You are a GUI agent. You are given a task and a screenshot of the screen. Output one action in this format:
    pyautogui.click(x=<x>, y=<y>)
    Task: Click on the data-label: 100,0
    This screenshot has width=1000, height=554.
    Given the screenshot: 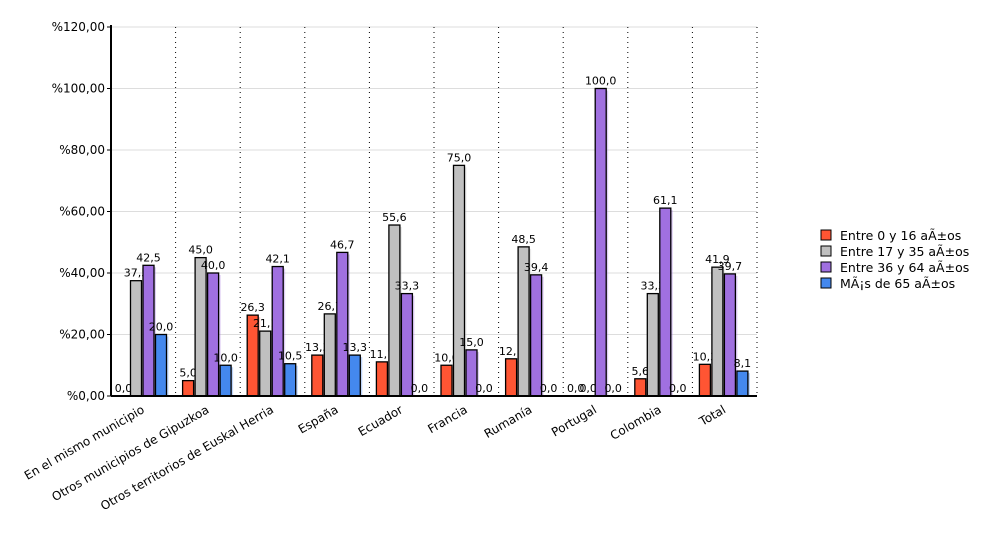 What is the action you would take?
    pyautogui.click(x=601, y=81)
    